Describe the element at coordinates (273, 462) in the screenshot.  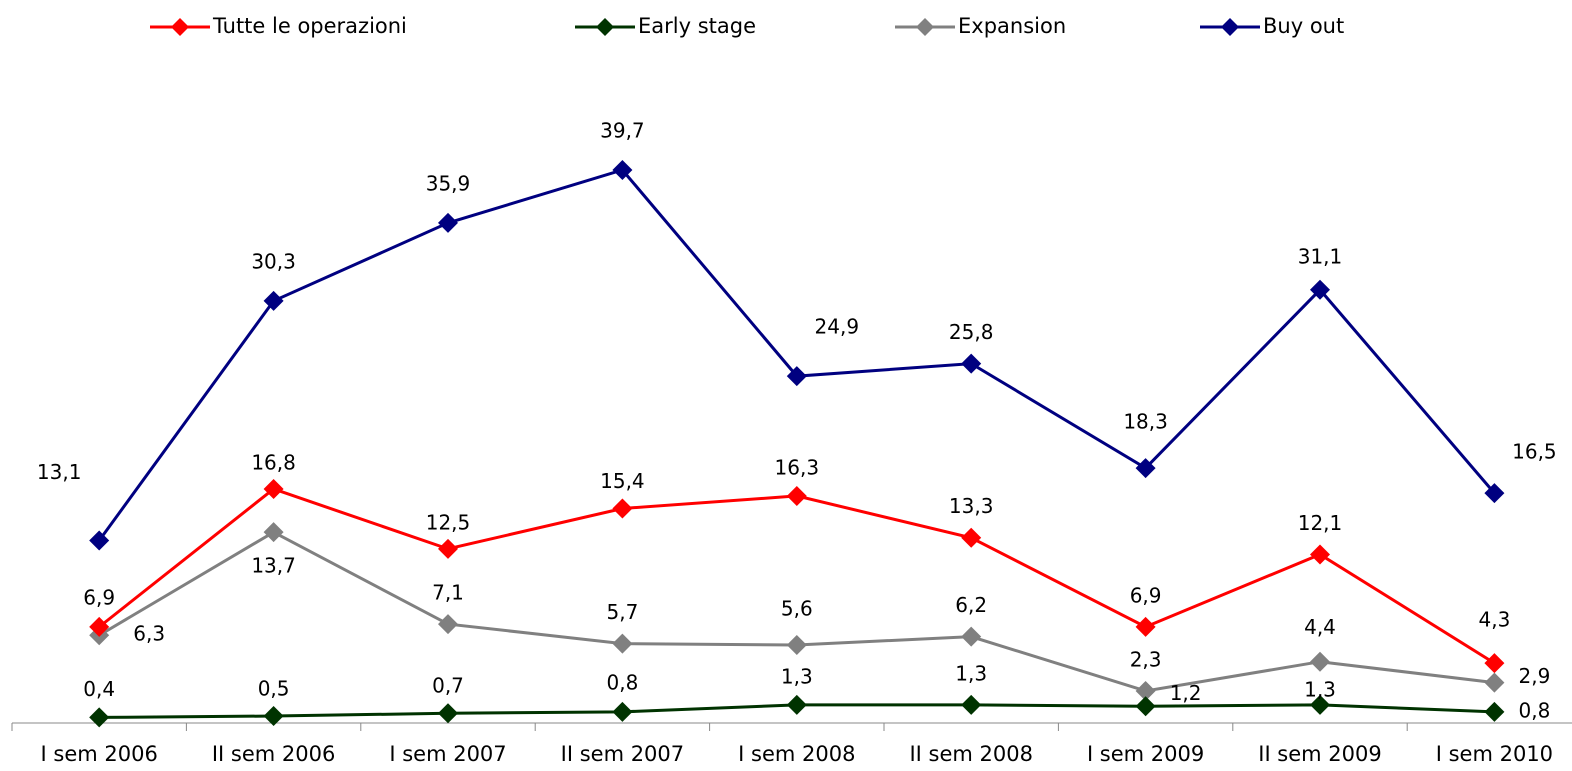
I see `data-label: 16,8` at that location.